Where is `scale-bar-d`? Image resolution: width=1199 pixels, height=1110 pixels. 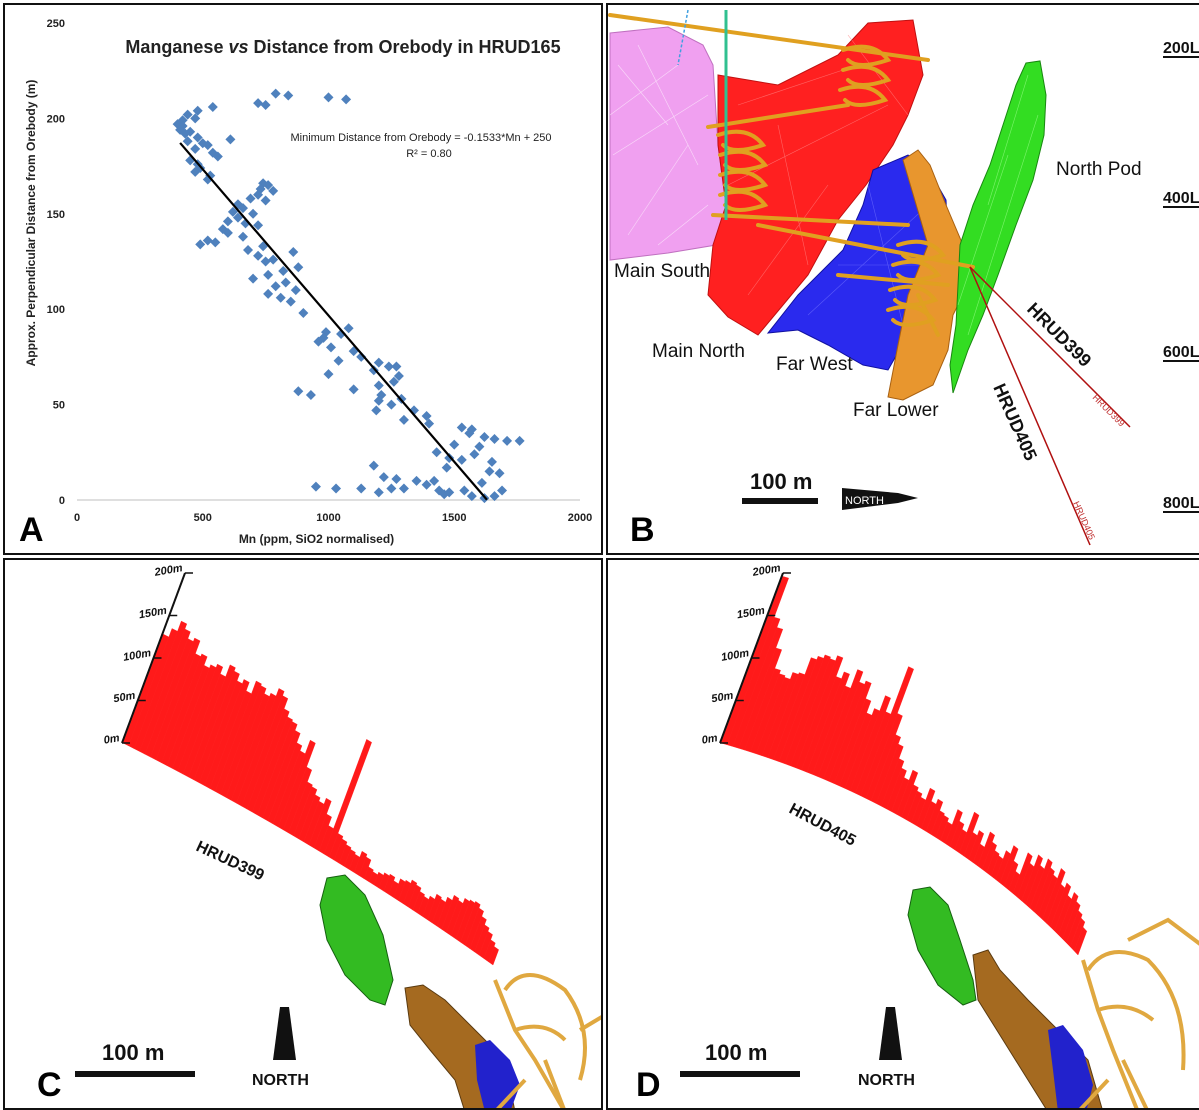
scale-bar-d is located at coordinates (740, 1074).